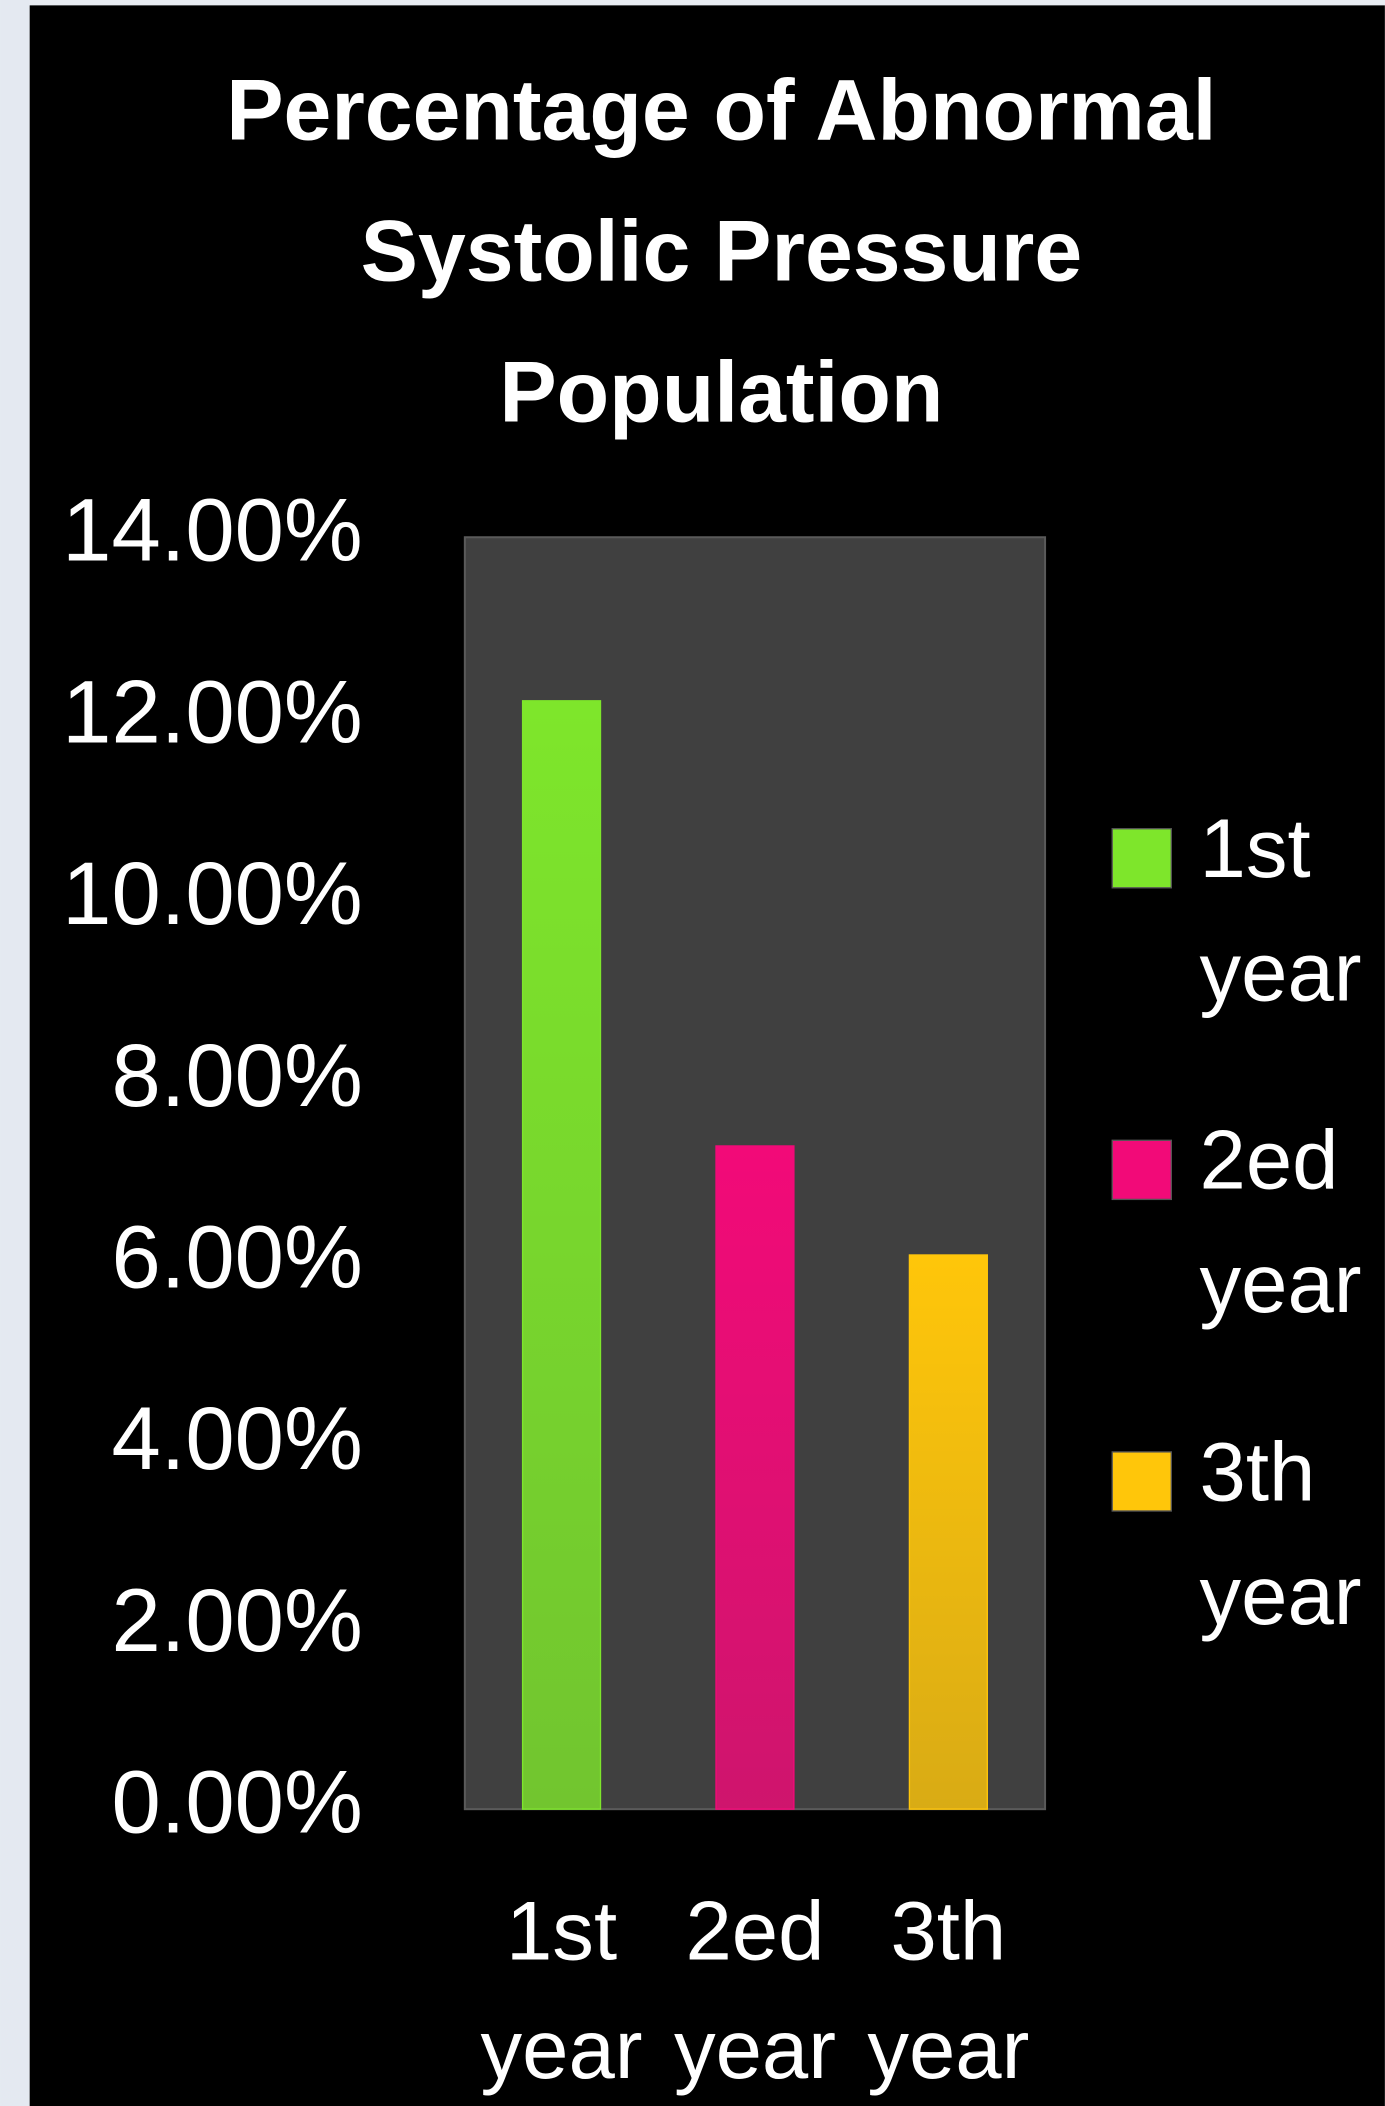 The height and width of the screenshot is (2106, 1385). I want to click on legend-label: 1st year, so click(1280, 911).